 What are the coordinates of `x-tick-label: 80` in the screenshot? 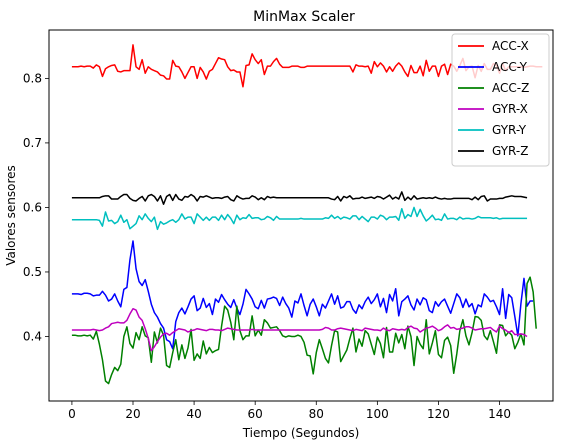 It's located at (316, 414).